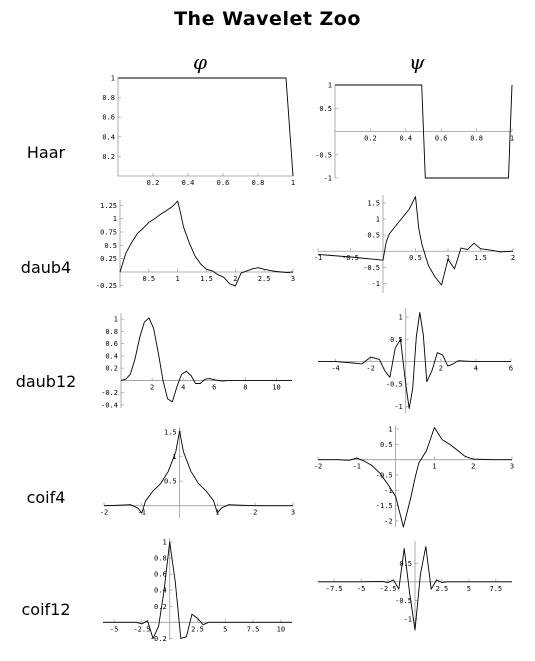  What do you see at coordinates (264, 279) in the screenshot?
I see `daub4-phi-xtick-label: 2.5` at bounding box center [264, 279].